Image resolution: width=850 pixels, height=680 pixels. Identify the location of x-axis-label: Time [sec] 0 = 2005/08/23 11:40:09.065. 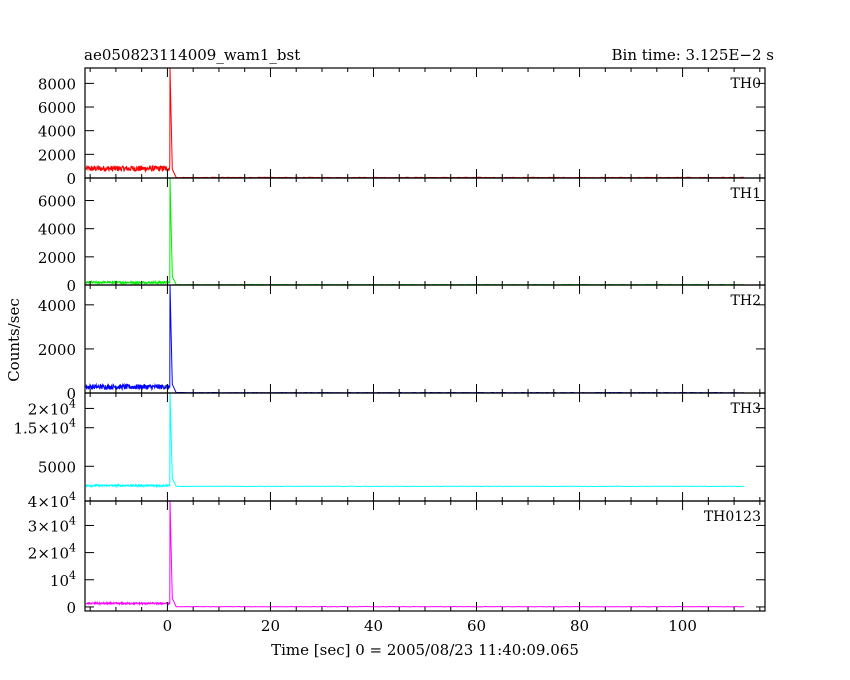
(425, 650).